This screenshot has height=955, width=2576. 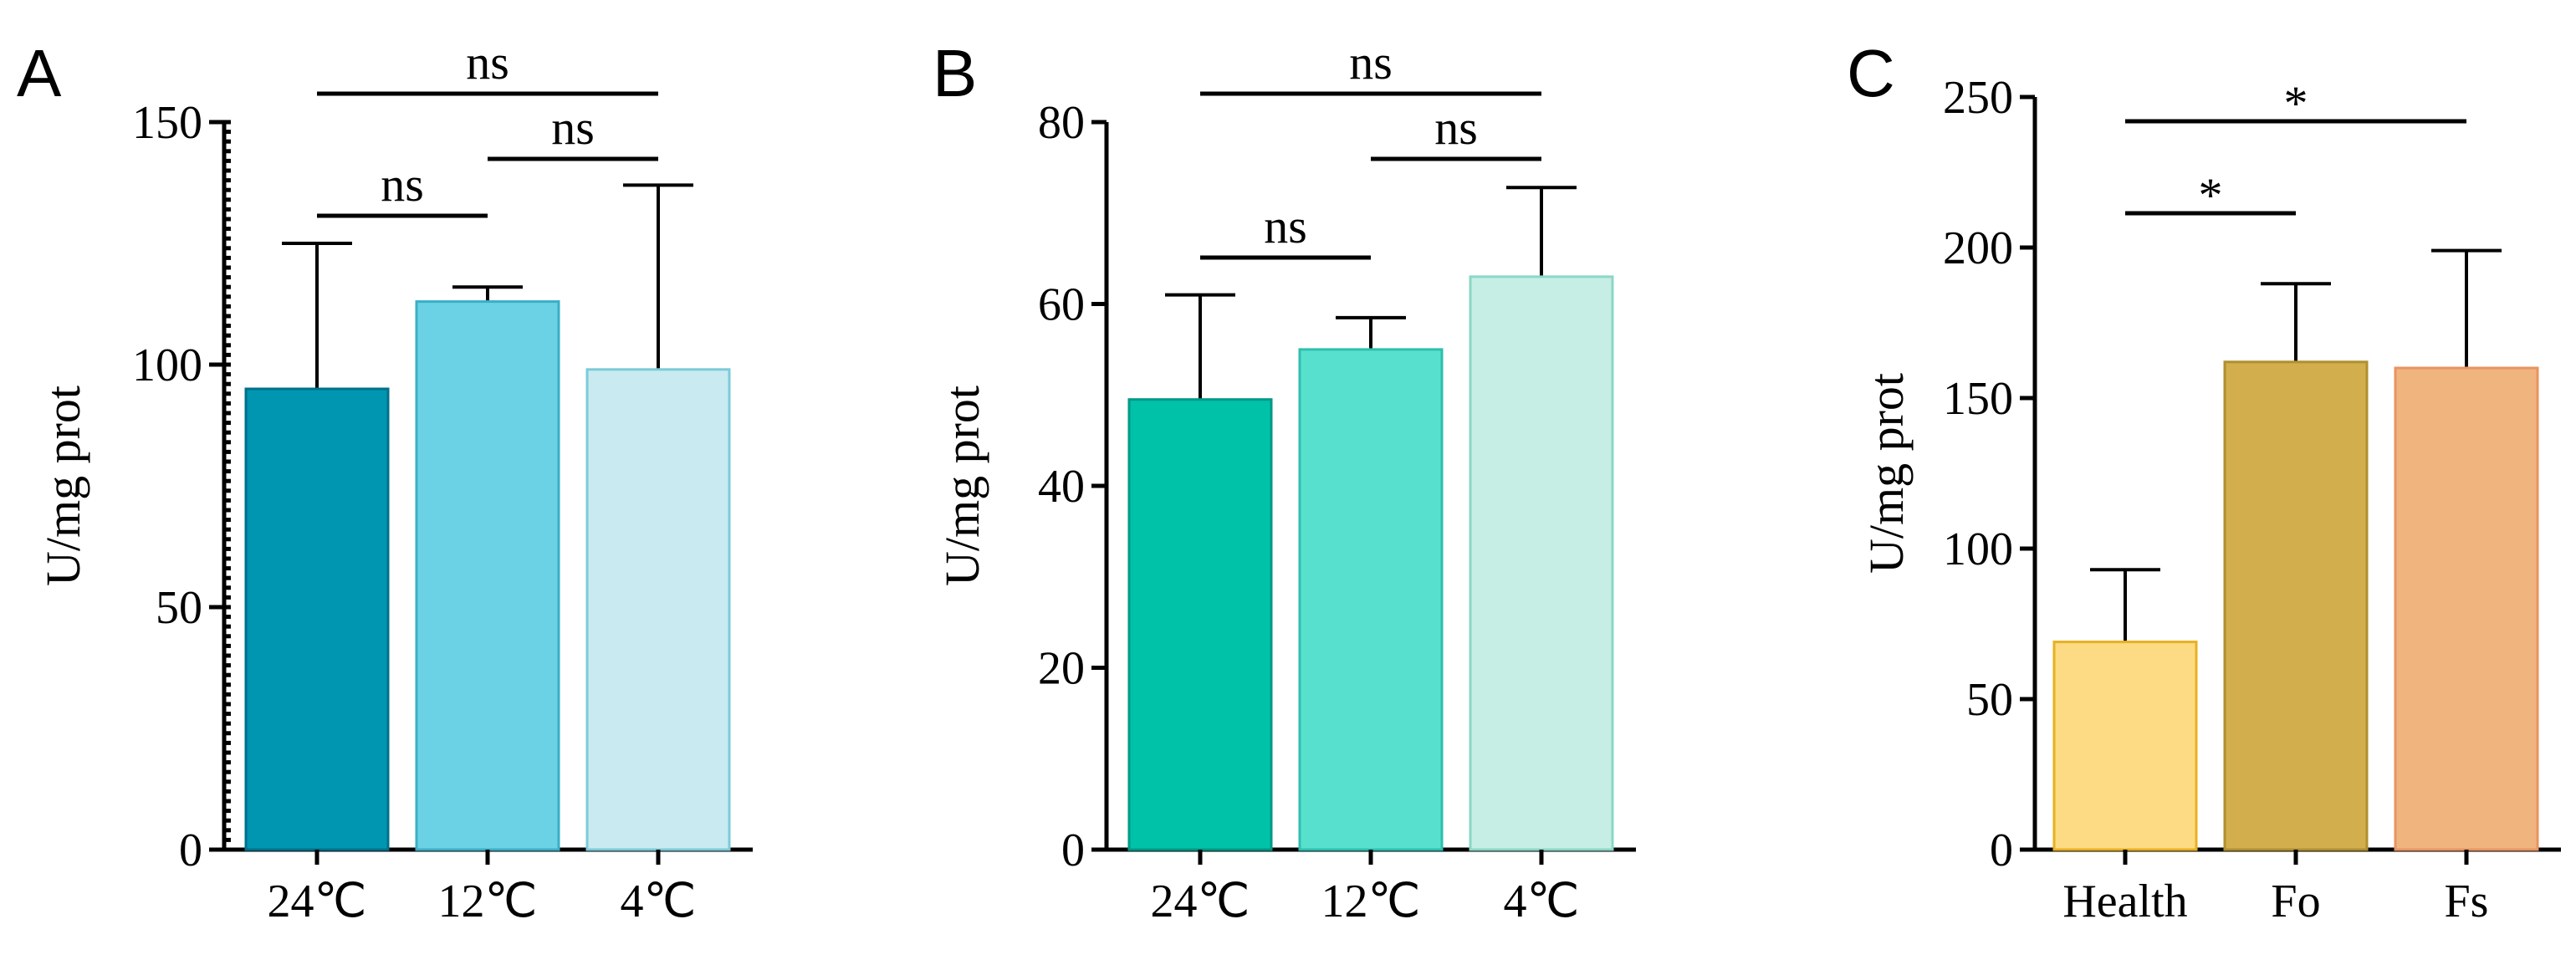 What do you see at coordinates (1978, 98) in the screenshot?
I see `y-tick-label: 250` at bounding box center [1978, 98].